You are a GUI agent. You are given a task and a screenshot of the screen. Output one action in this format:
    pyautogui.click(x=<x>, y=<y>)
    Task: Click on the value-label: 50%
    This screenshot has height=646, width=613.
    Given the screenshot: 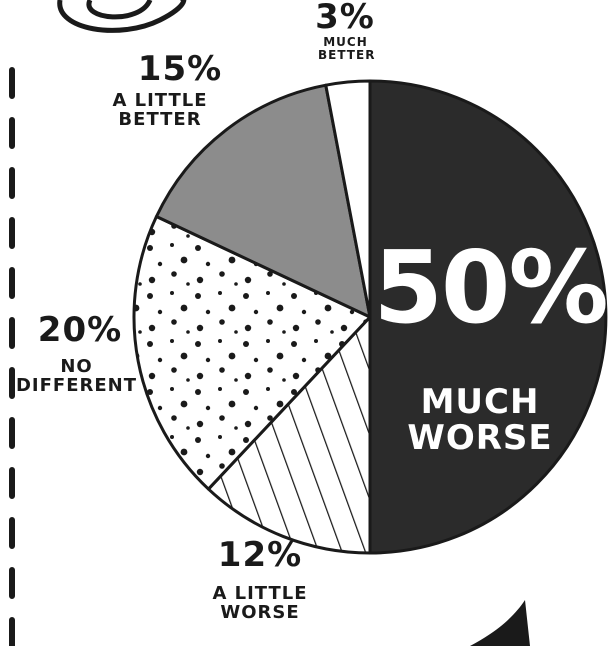 What is the action you would take?
    pyautogui.click(x=490, y=287)
    